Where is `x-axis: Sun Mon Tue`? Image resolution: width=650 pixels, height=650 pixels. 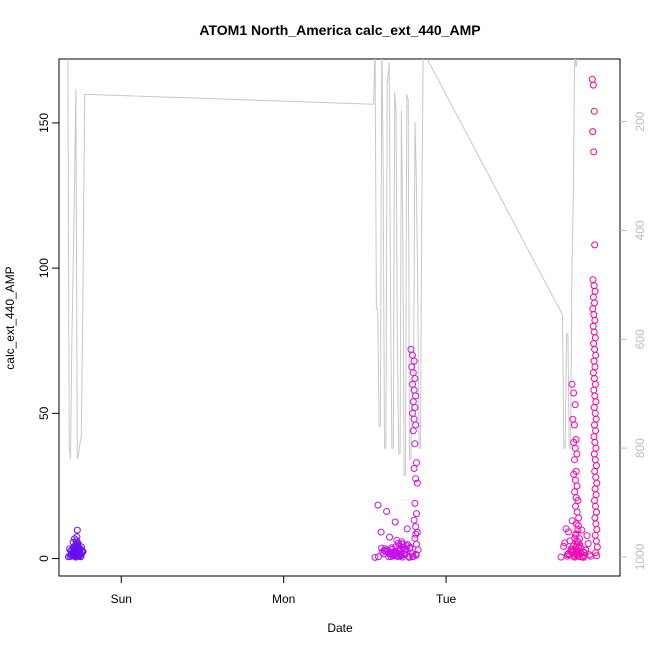
x-axis: Sun Mon Tue is located at coordinates (284, 591).